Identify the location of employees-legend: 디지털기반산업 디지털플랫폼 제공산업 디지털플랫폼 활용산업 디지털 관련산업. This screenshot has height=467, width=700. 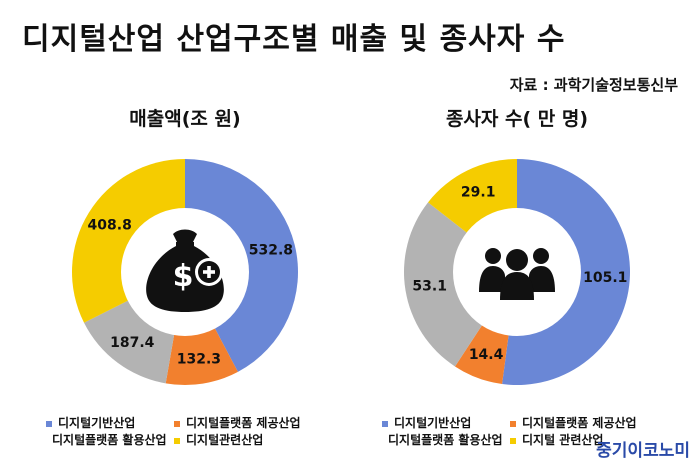
(513, 432).